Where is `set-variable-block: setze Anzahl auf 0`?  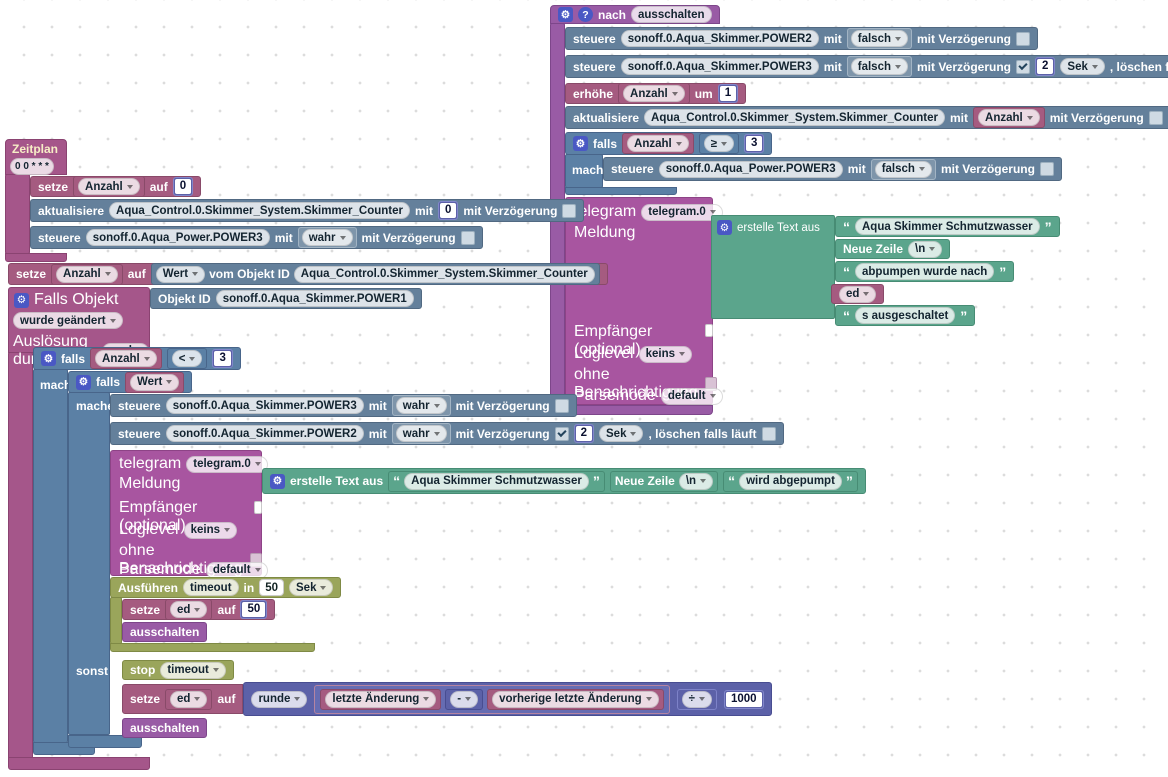 set-variable-block: setze Anzahl auf 0 is located at coordinates (116, 186).